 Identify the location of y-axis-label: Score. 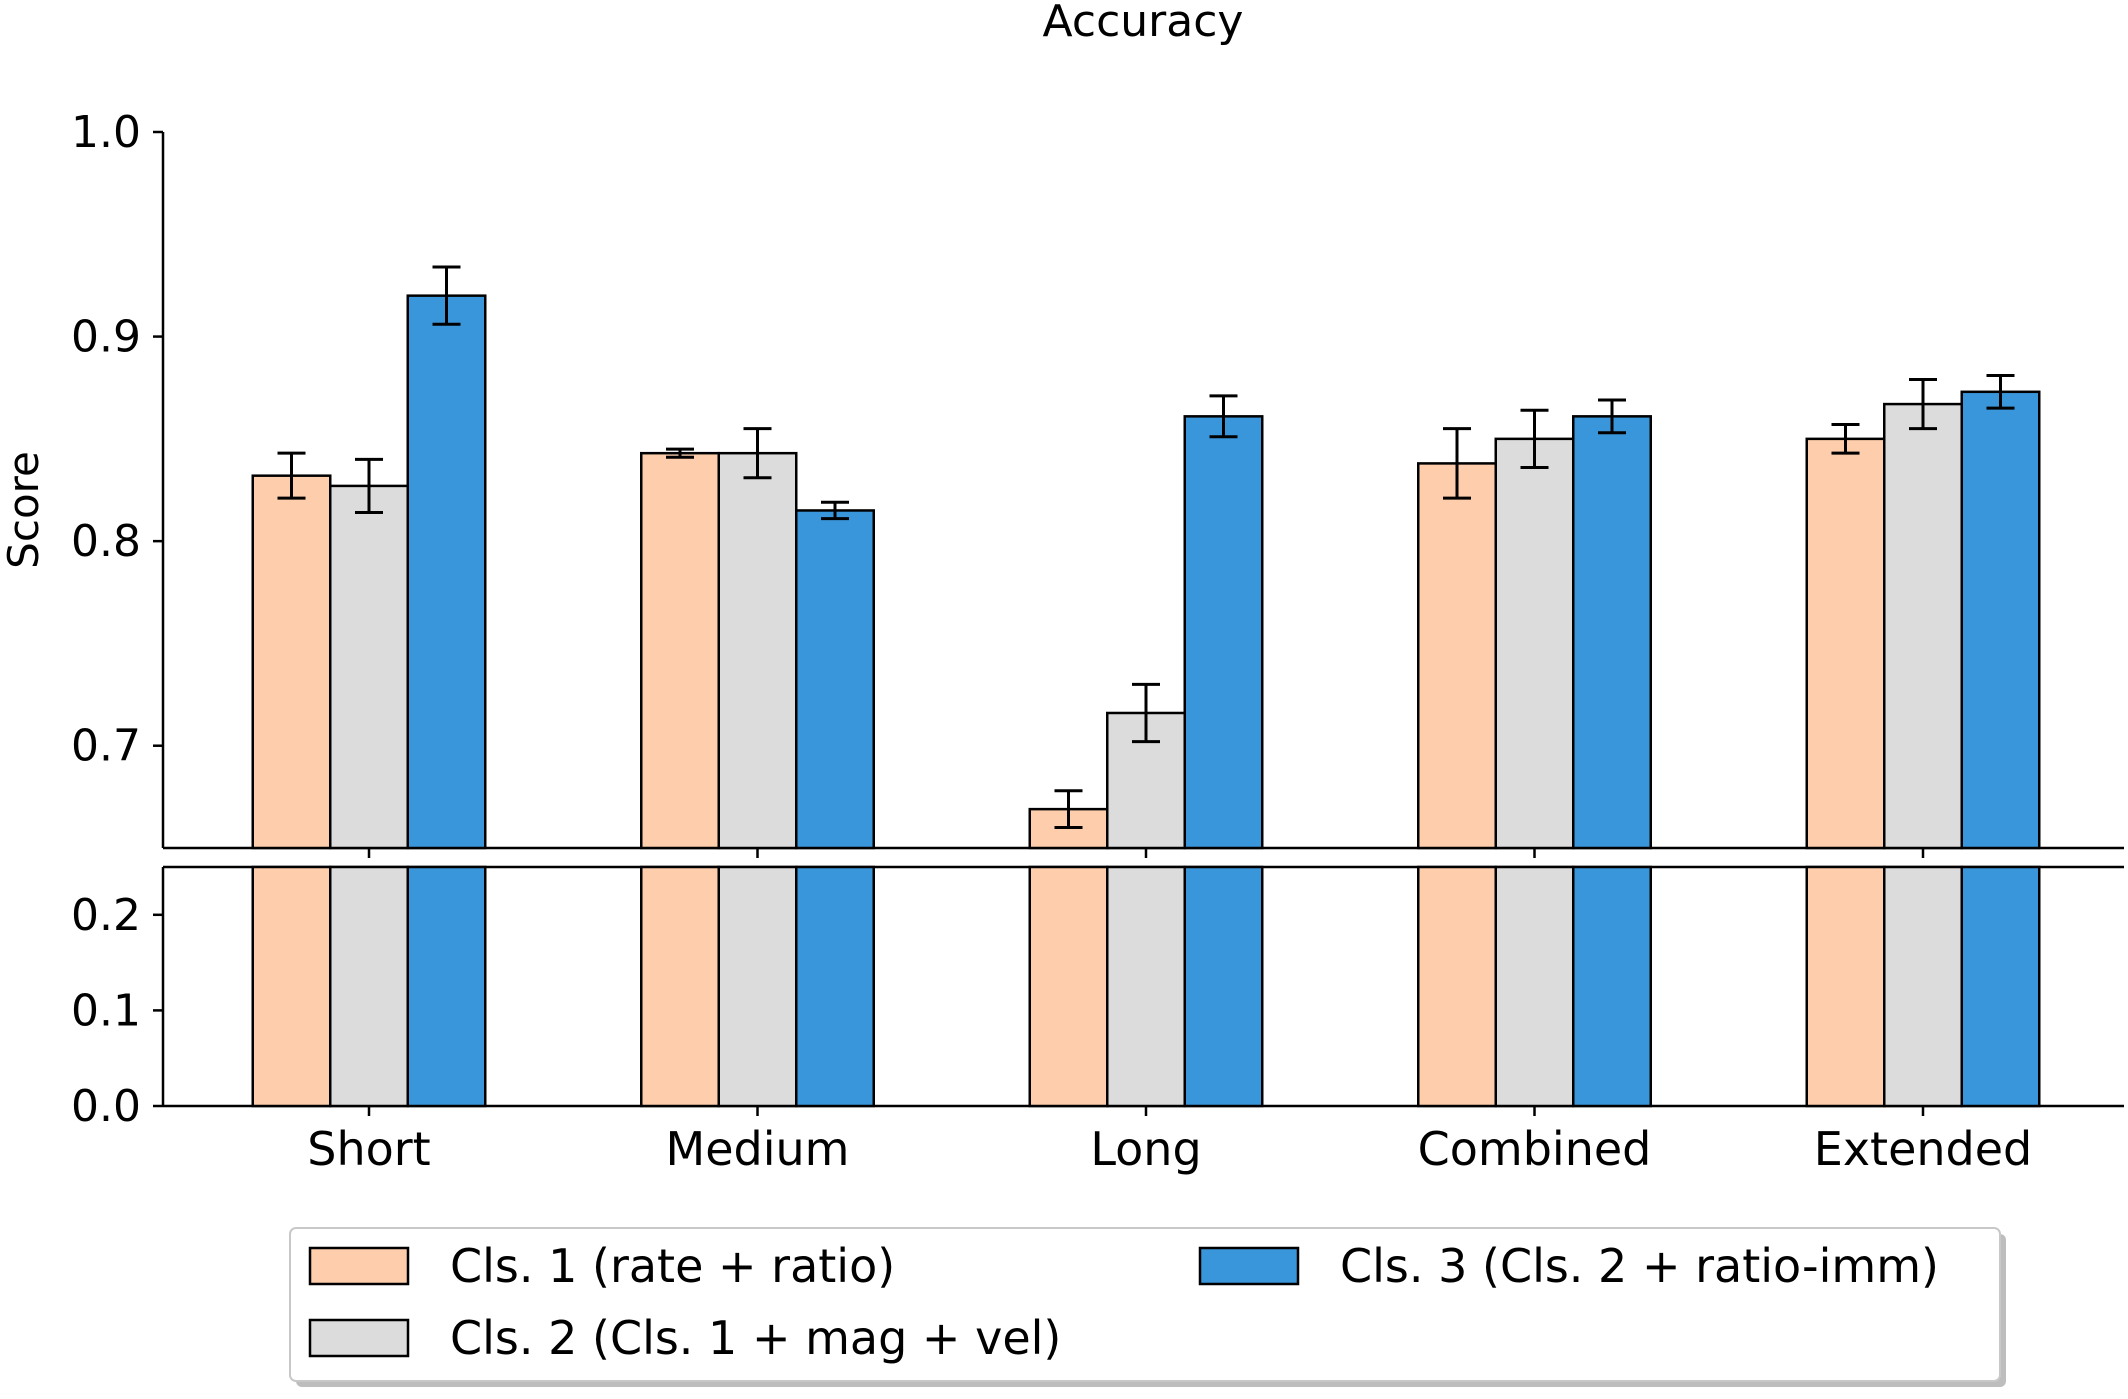
(24, 510).